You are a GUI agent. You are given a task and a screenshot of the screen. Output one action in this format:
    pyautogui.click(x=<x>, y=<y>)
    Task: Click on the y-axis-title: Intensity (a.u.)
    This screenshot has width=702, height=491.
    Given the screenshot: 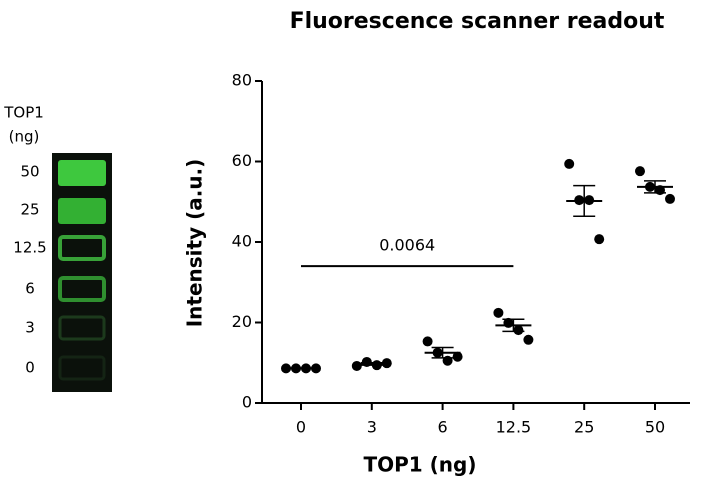 What is the action you would take?
    pyautogui.click(x=195, y=243)
    